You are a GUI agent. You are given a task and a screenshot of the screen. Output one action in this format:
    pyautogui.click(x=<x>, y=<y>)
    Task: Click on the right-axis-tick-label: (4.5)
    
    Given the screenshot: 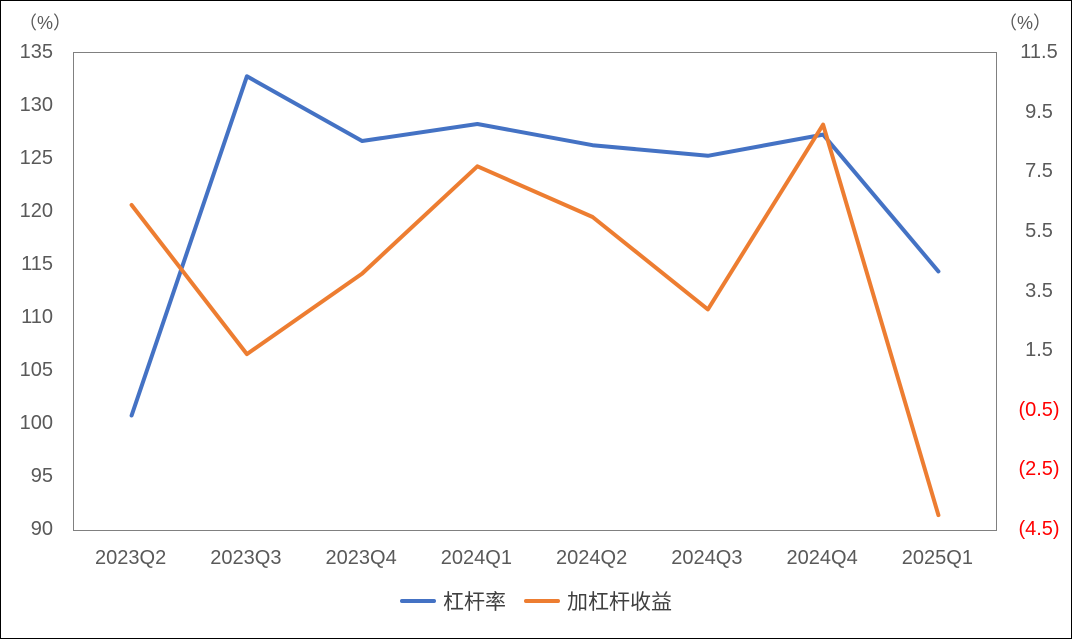 What is the action you would take?
    pyautogui.click(x=1039, y=529)
    